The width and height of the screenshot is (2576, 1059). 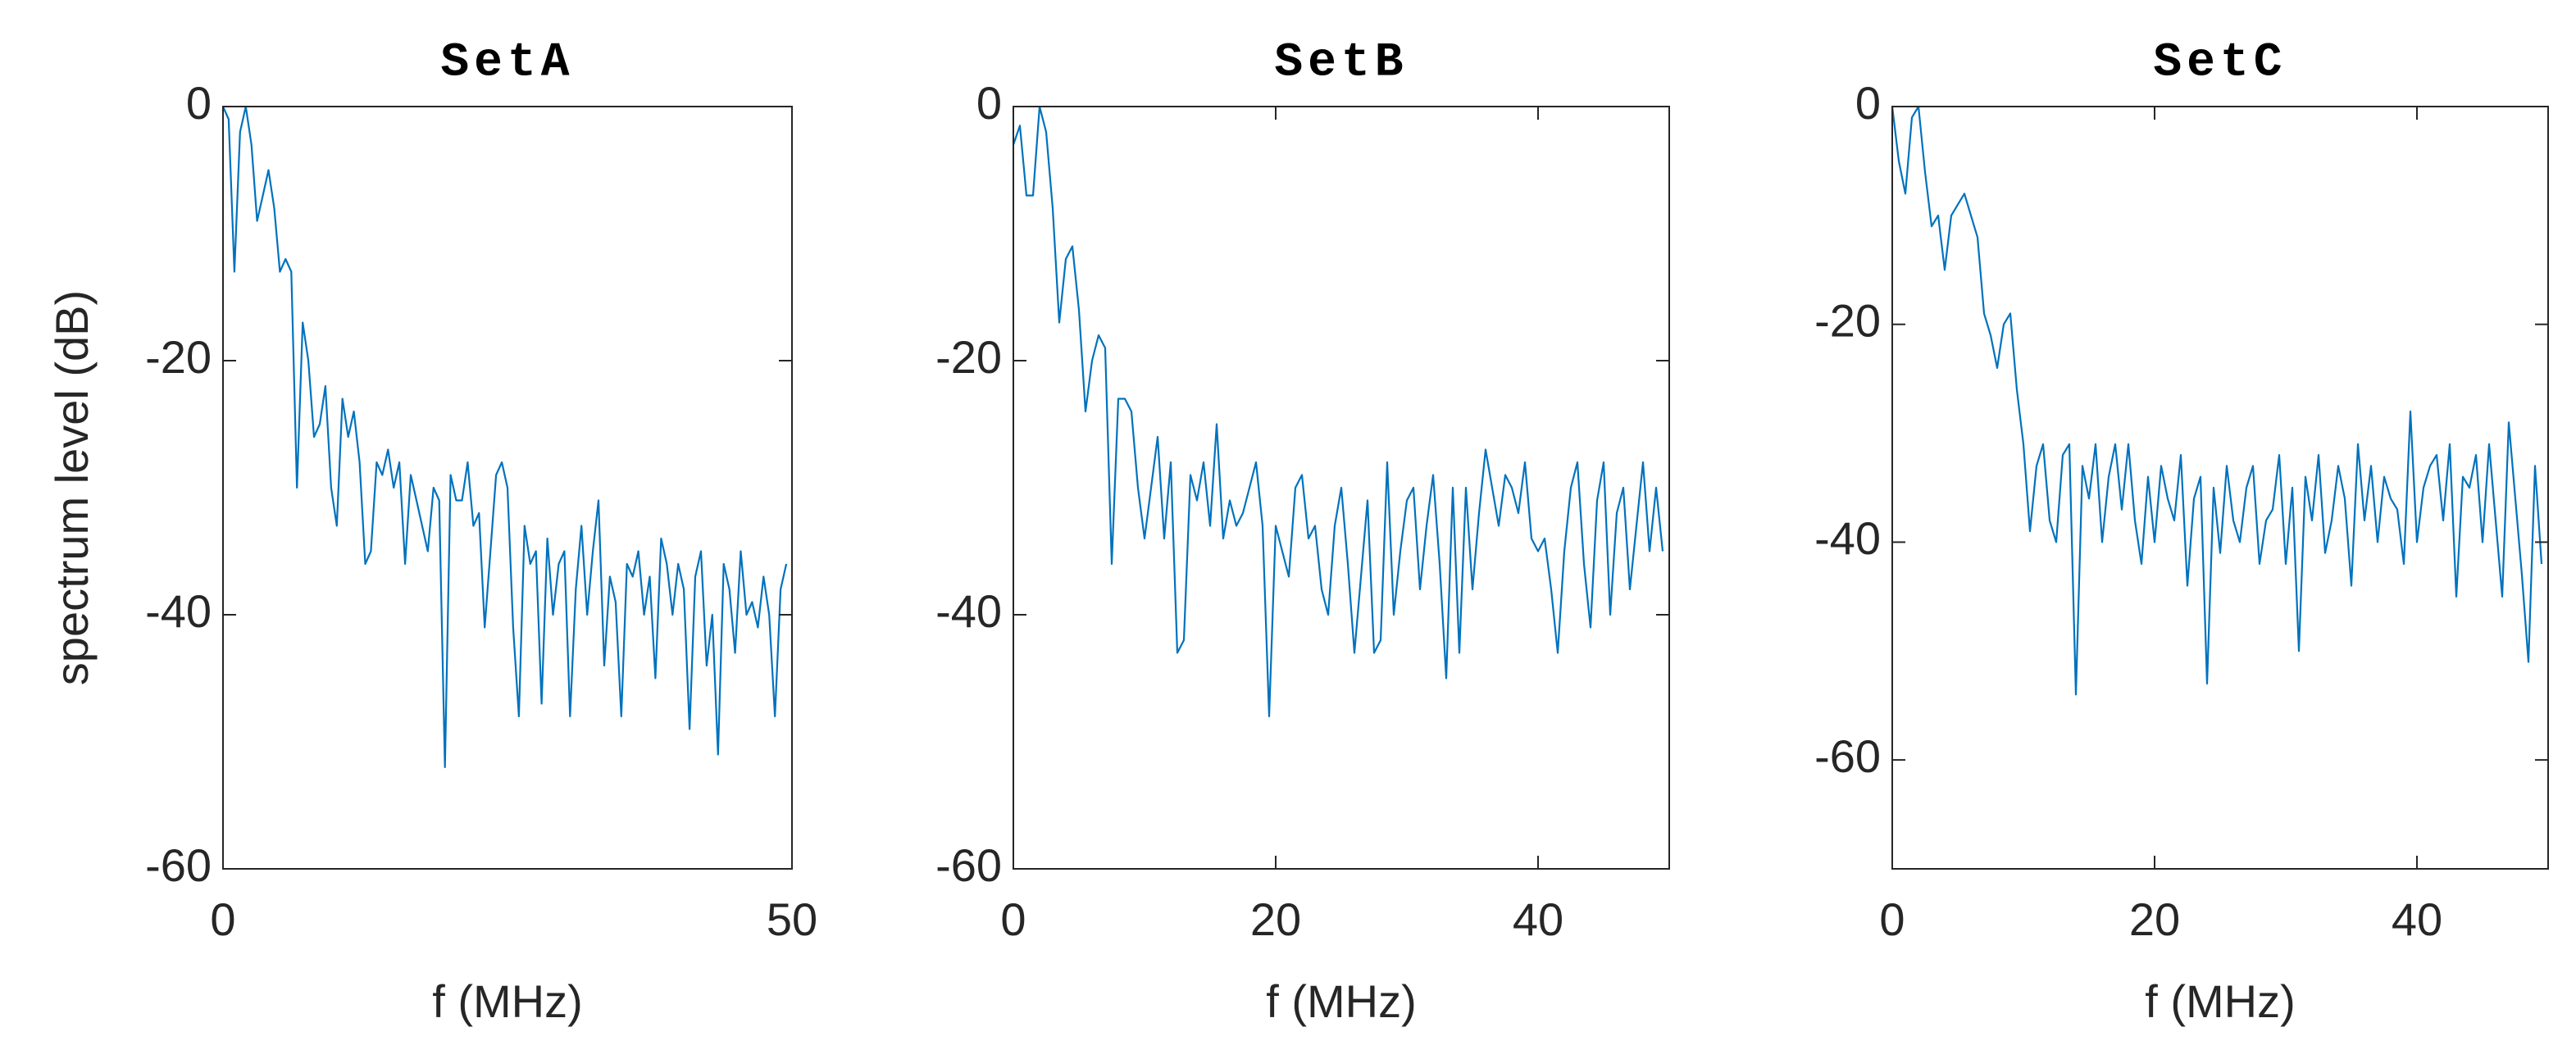 What do you see at coordinates (2220, 62) in the screenshot?
I see `chart-title: SetC` at bounding box center [2220, 62].